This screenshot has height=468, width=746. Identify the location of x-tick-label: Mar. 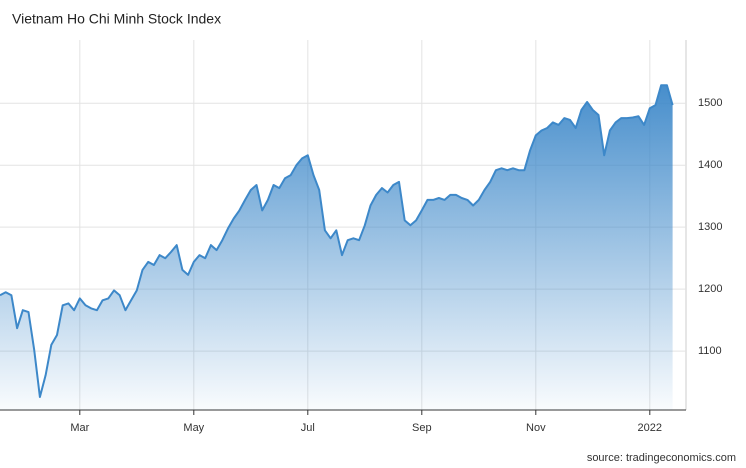
(79, 428).